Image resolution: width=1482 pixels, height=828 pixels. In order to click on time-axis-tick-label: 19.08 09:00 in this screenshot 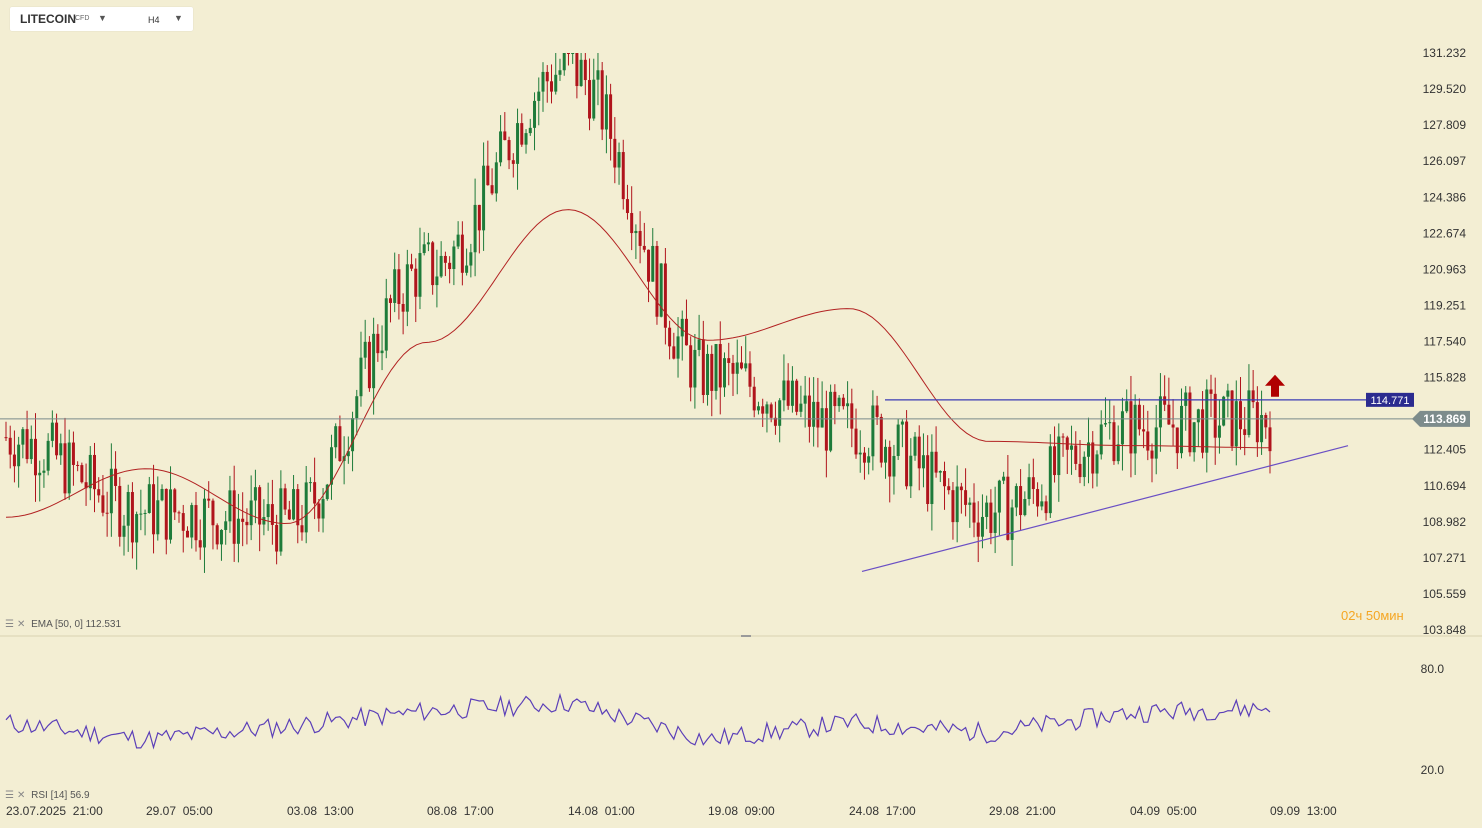, I will do `click(741, 811)`.